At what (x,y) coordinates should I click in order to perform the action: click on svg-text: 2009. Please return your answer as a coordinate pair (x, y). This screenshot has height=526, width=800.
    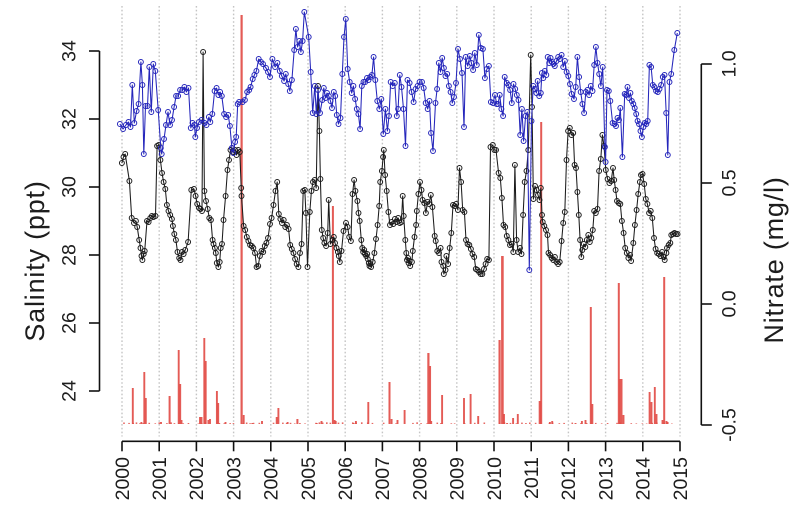
    Looking at the image, I should click on (458, 478).